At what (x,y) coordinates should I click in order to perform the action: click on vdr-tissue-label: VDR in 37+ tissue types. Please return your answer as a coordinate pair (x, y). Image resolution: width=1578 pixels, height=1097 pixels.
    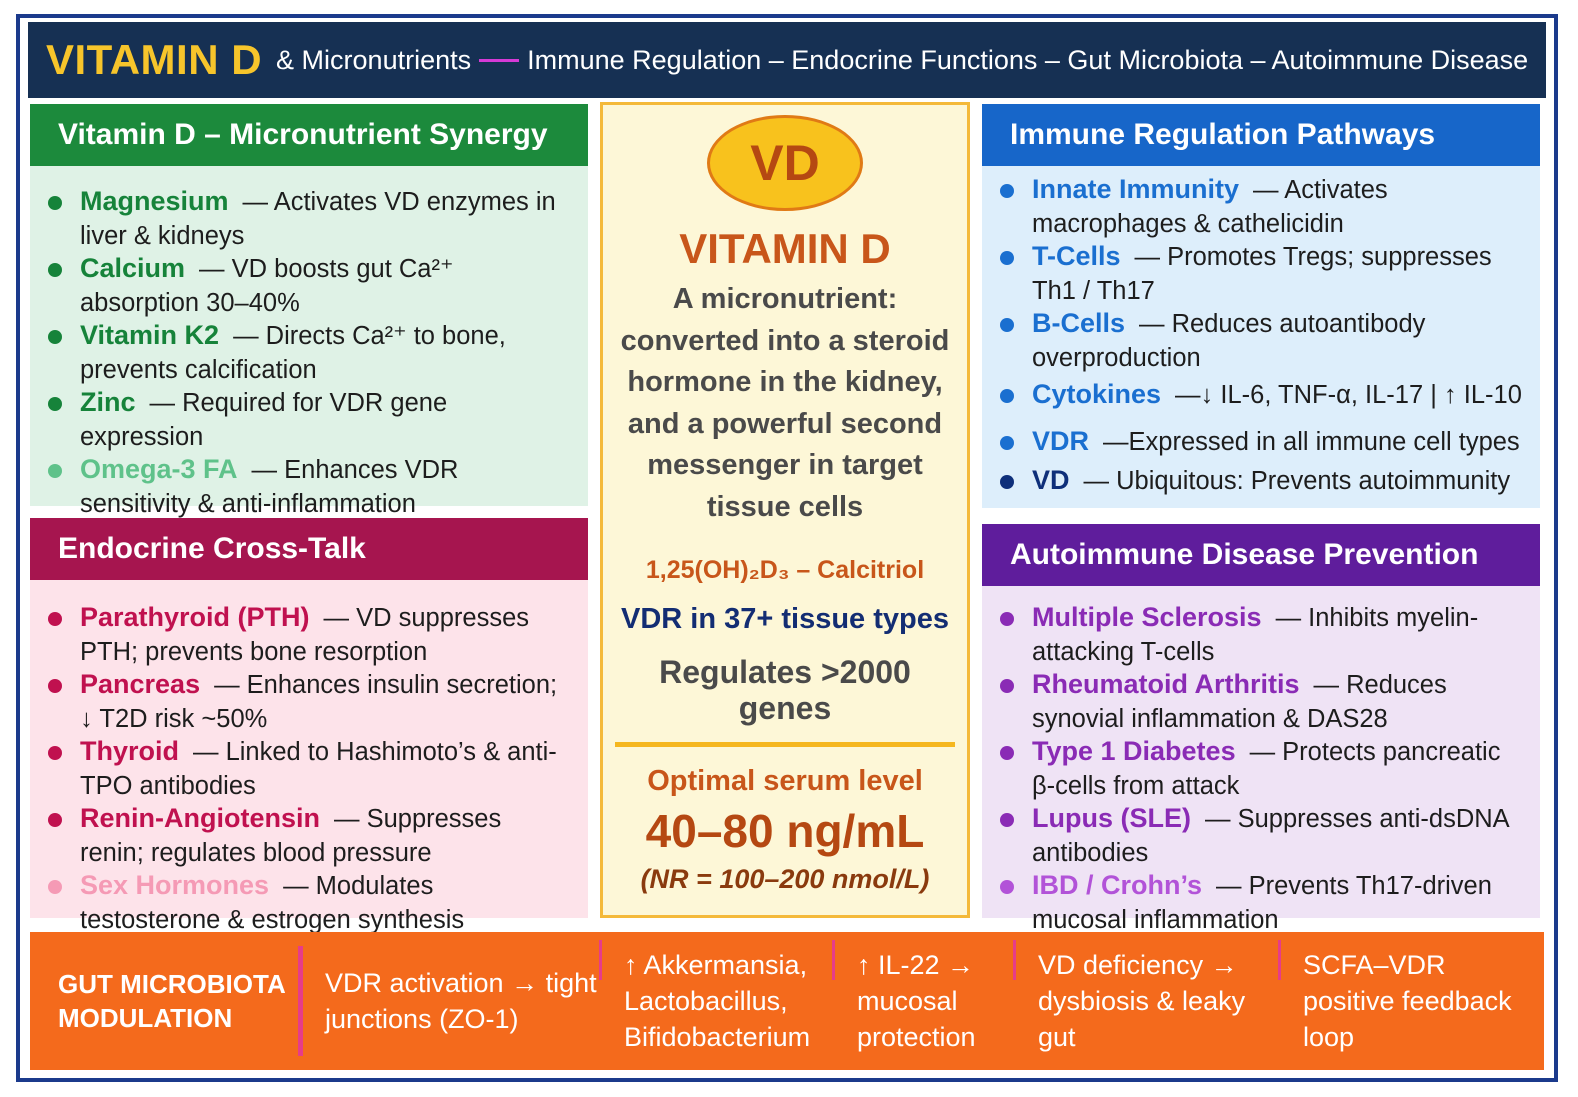
    Looking at the image, I should click on (785, 619).